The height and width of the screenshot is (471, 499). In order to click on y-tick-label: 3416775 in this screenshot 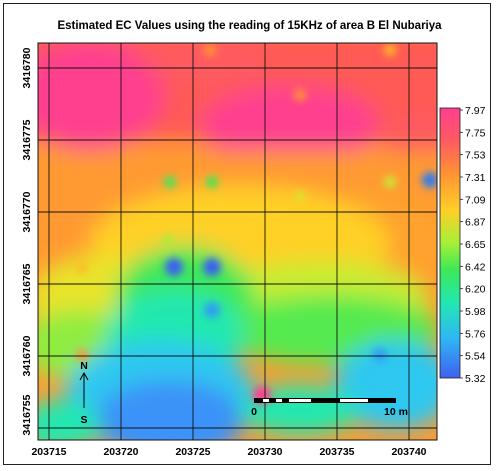, I will do `click(27, 139)`.